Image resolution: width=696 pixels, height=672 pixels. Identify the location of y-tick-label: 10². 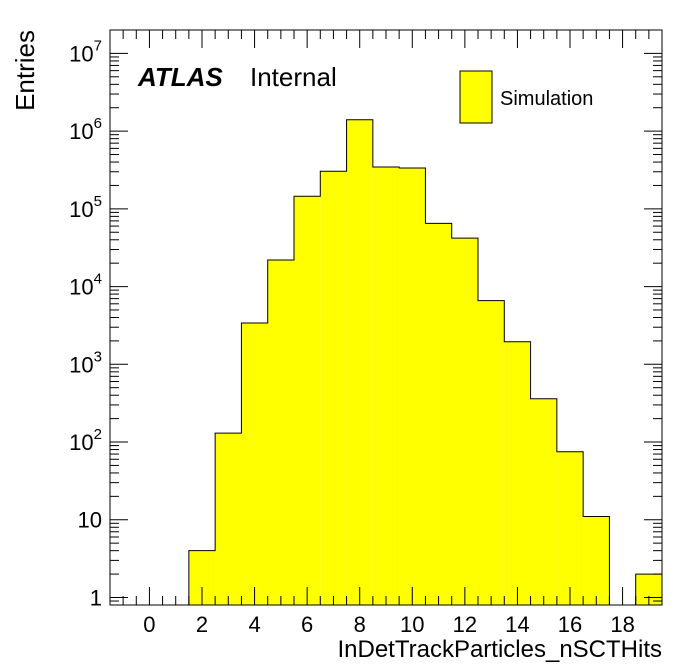
(85, 440).